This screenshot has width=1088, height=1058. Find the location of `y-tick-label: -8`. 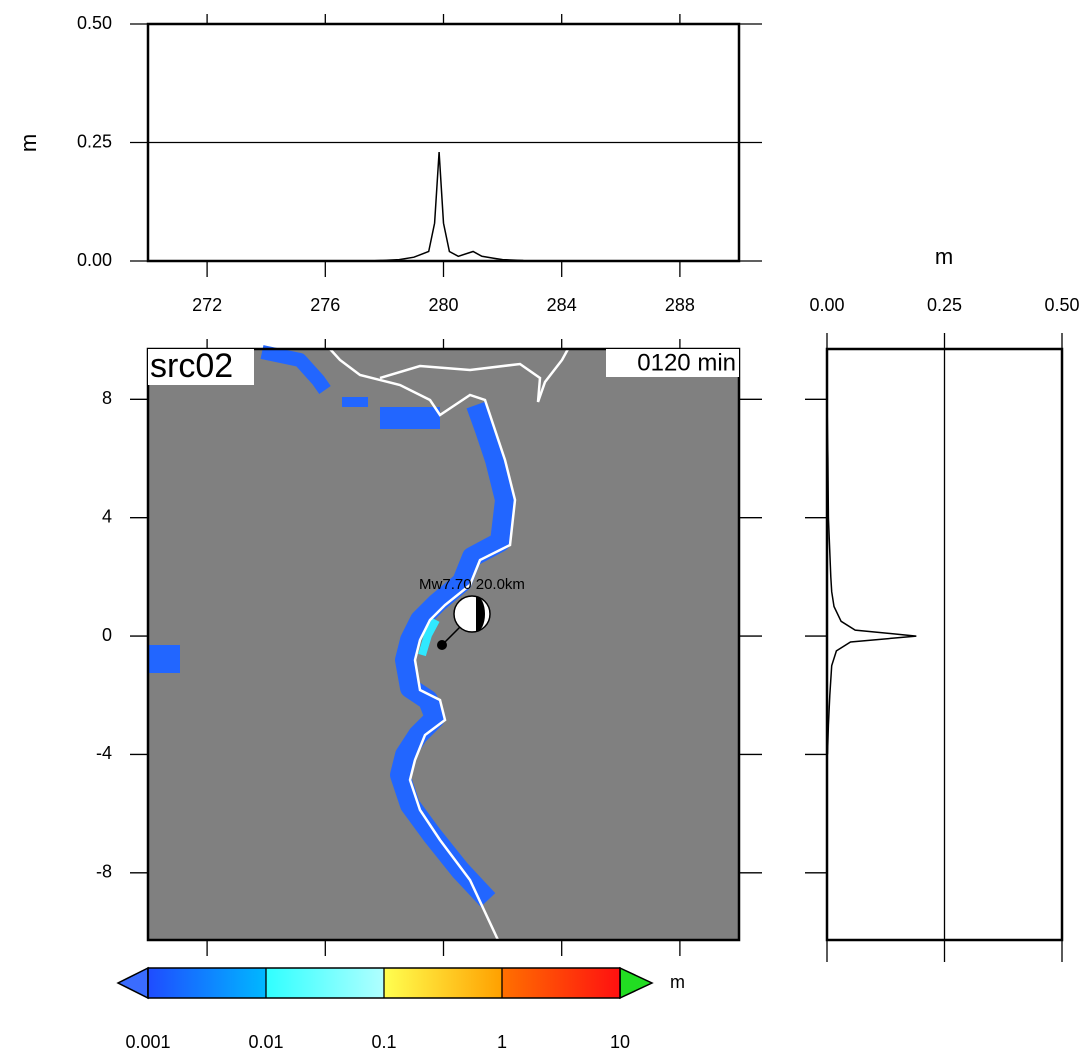

y-tick-label: -8 is located at coordinates (104, 872).